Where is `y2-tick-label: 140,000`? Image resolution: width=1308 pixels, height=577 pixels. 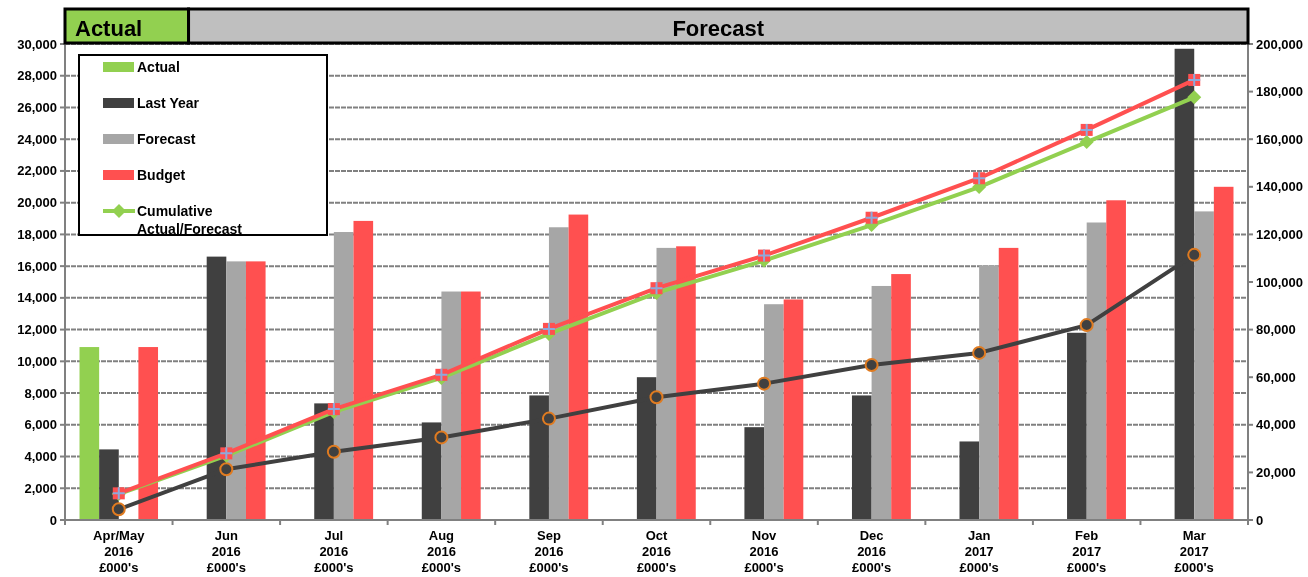
y2-tick-label: 140,000 is located at coordinates (1279, 187).